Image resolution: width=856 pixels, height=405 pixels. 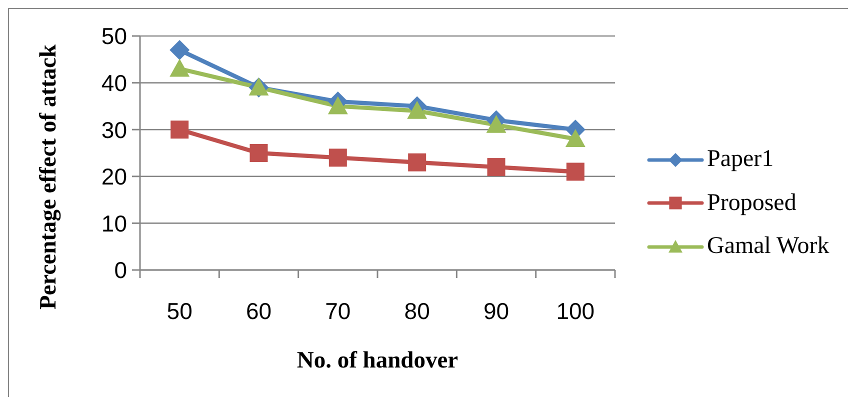 What do you see at coordinates (114, 223) in the screenshot?
I see `y-tick-label: 10` at bounding box center [114, 223].